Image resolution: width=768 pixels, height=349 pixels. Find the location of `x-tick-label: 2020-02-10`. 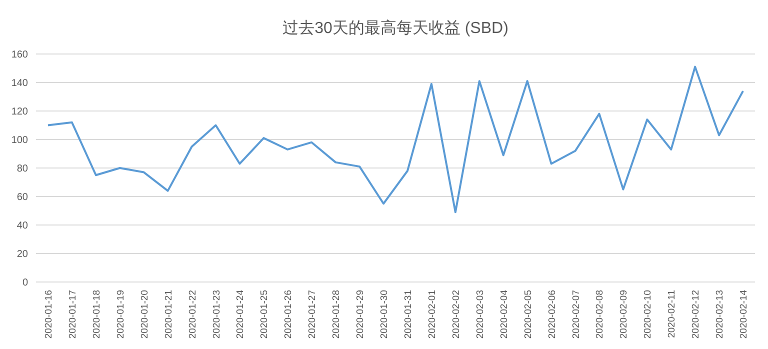

x-tick-label: 2020-02-10 is located at coordinates (648, 314).